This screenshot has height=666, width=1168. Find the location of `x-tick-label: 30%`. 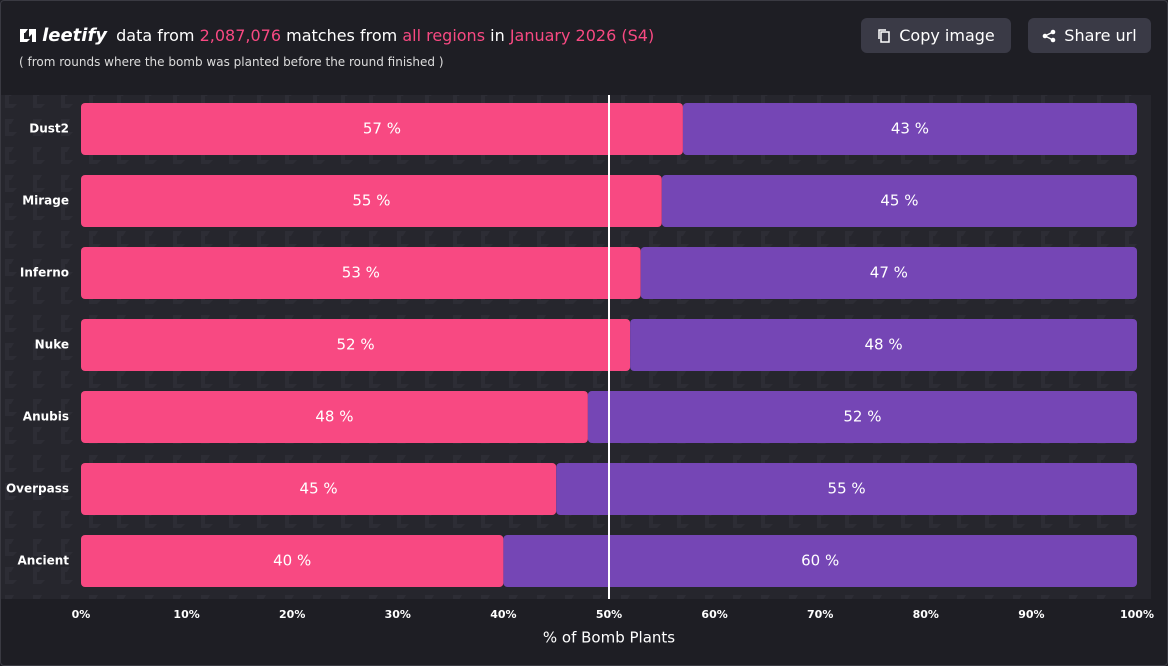

x-tick-label: 30% is located at coordinates (398, 614).